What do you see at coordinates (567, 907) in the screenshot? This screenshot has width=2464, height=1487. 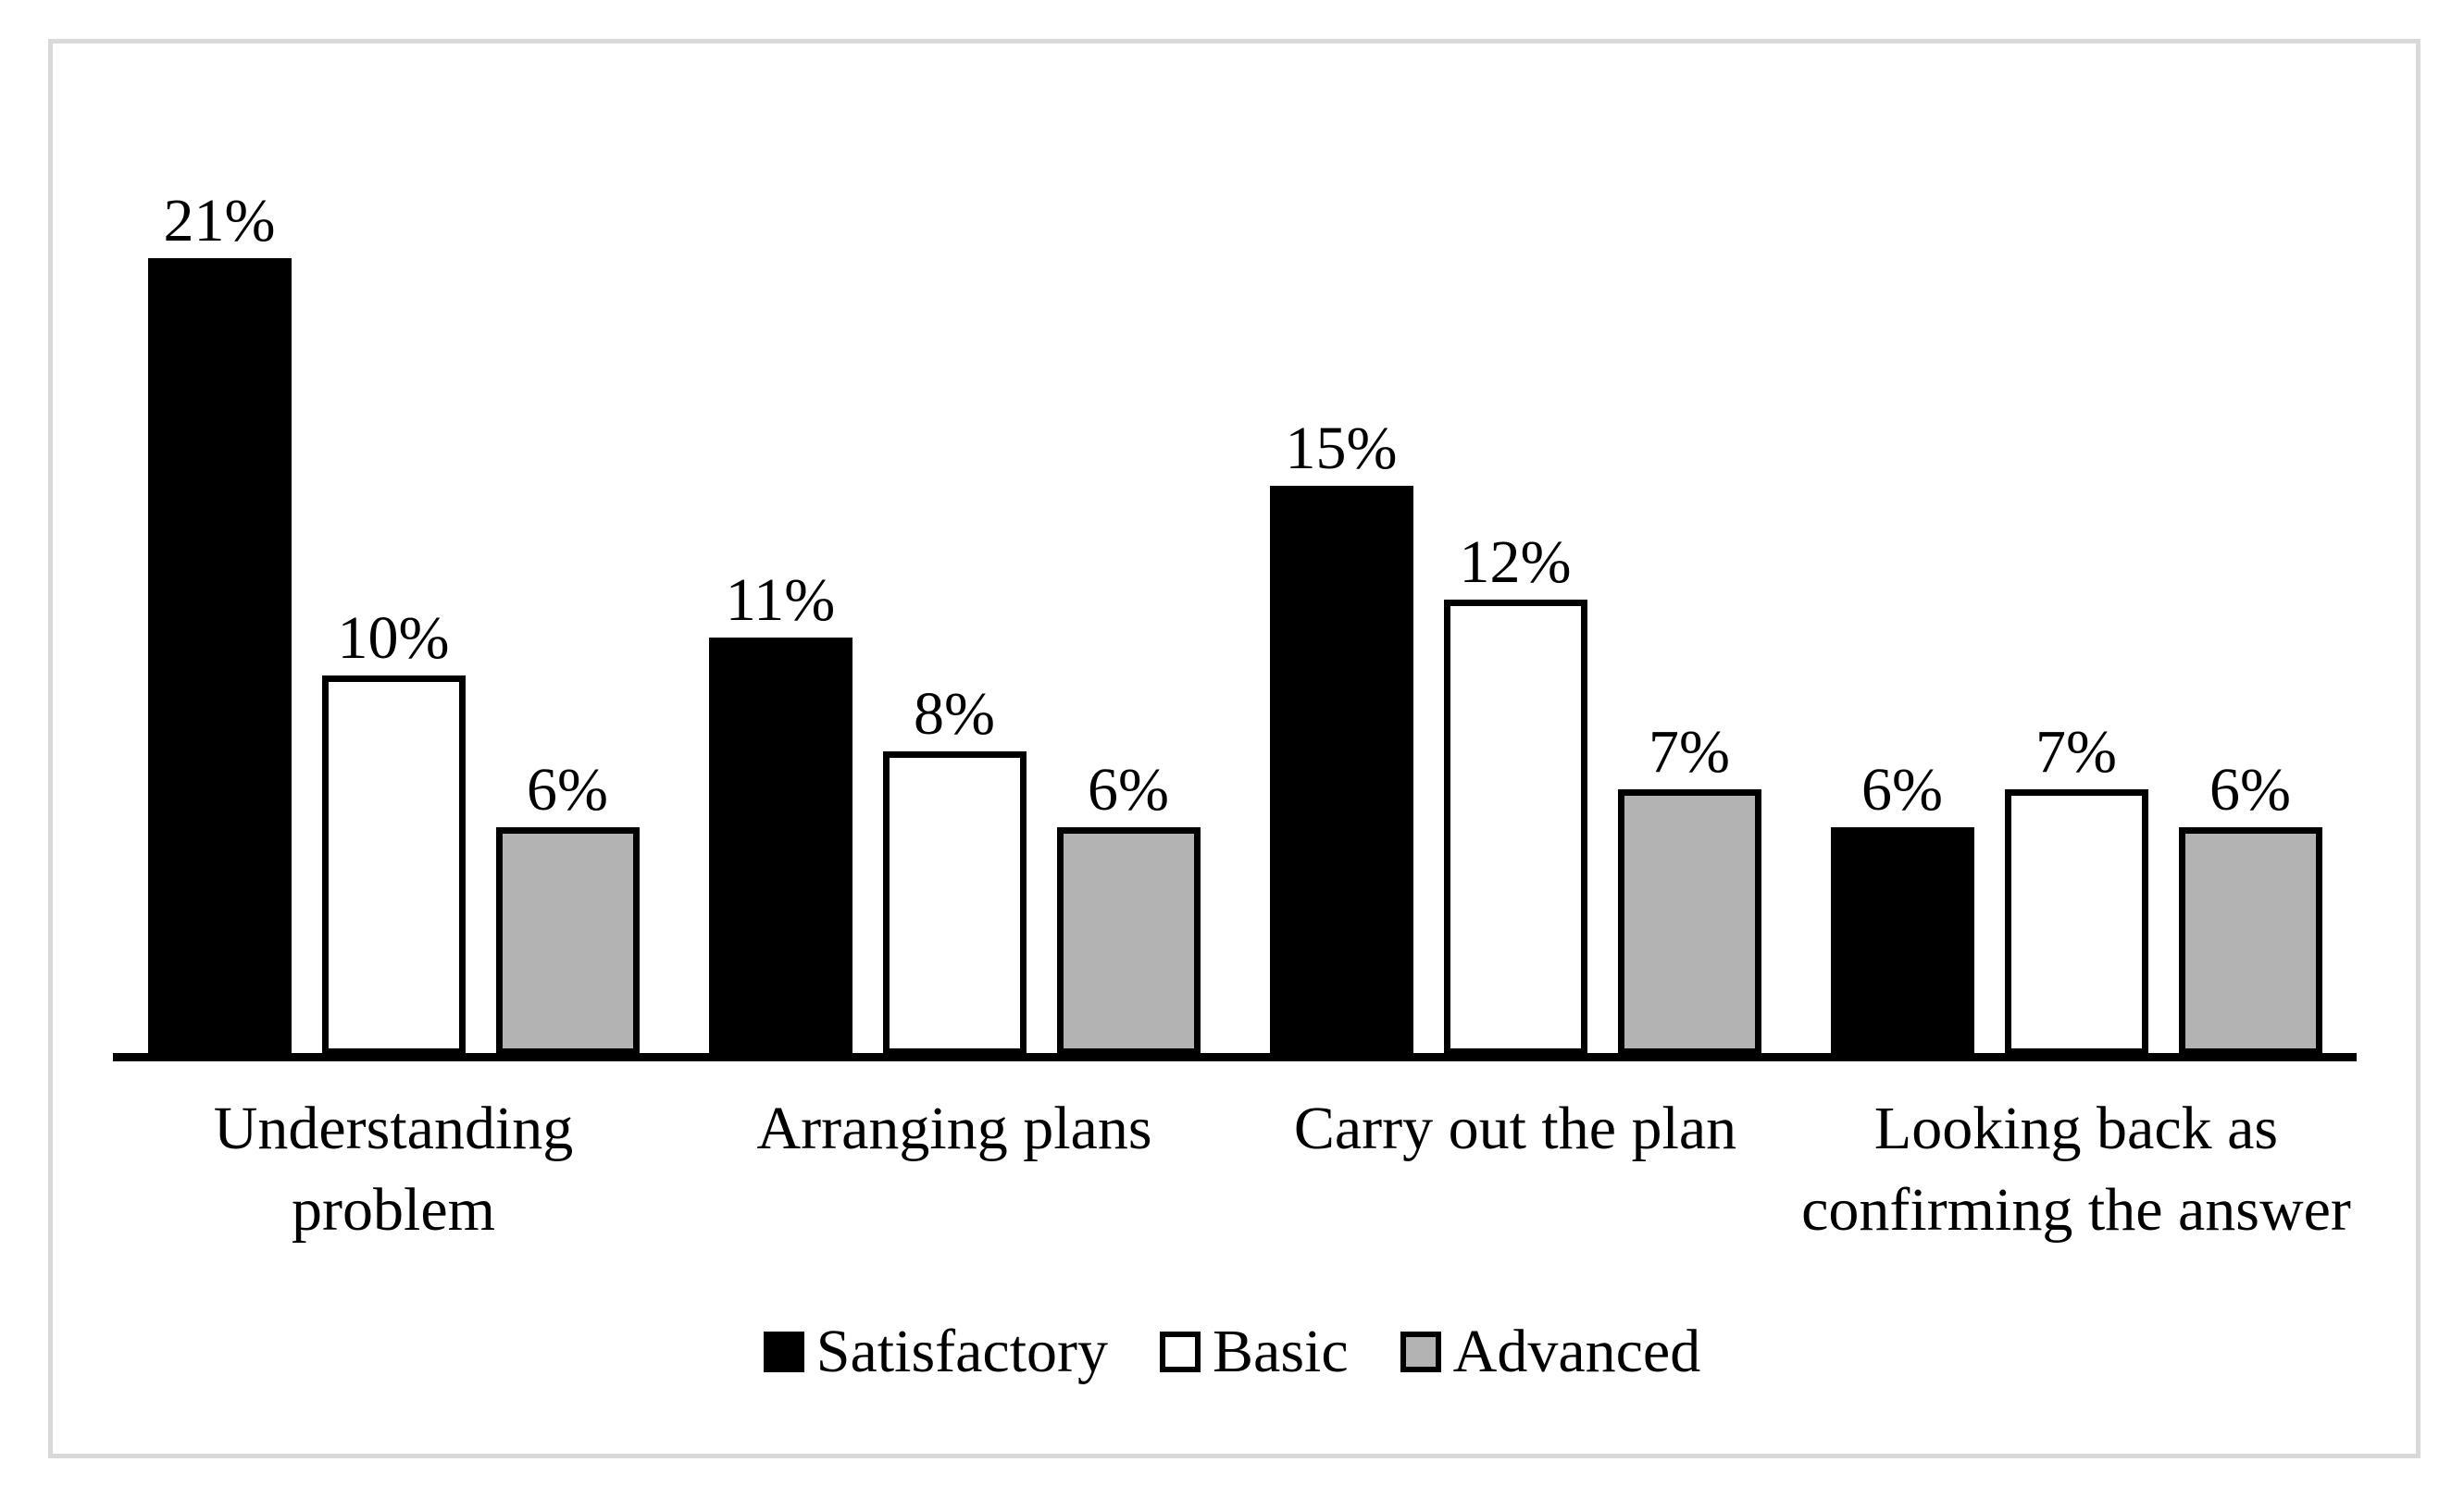 I see `bar-advanced-1: 6%` at bounding box center [567, 907].